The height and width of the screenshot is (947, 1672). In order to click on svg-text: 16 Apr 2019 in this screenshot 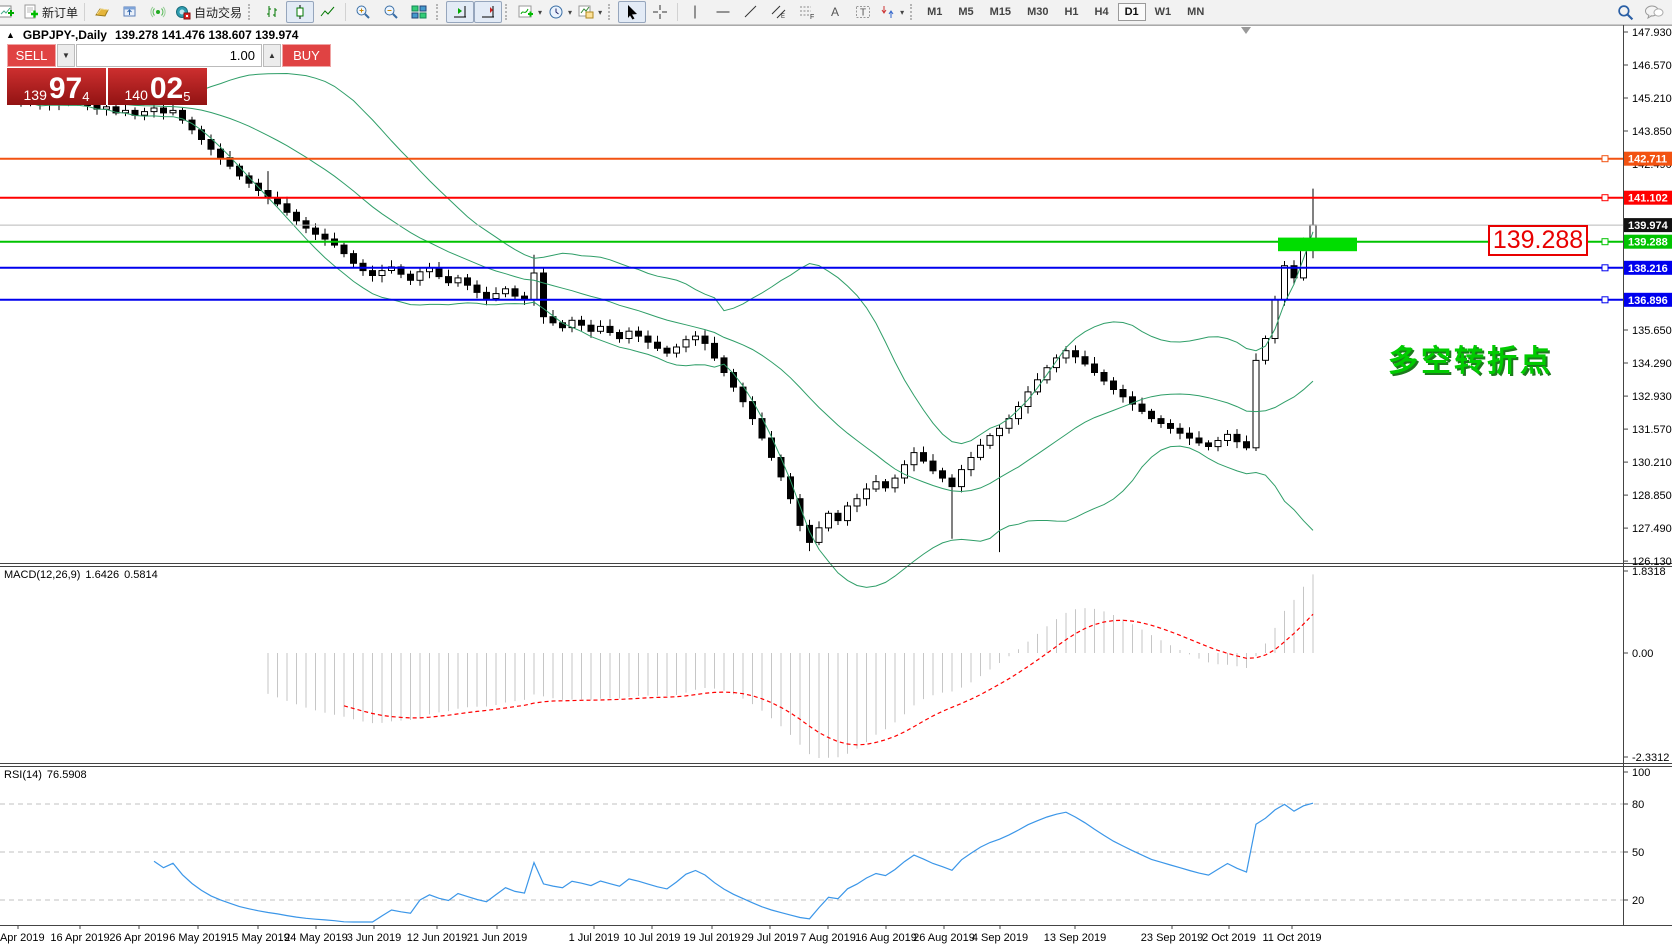, I will do `click(79, 938)`.